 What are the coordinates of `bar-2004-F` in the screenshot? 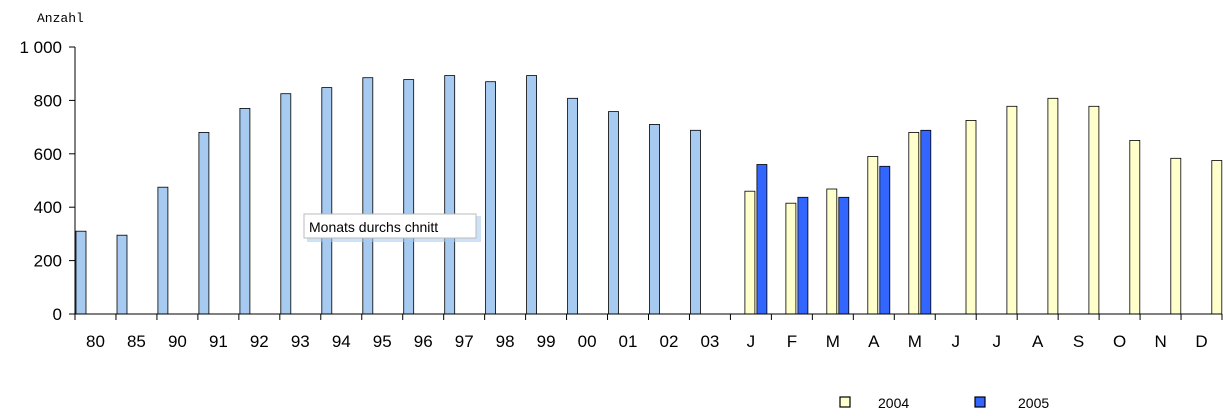 It's located at (791, 258).